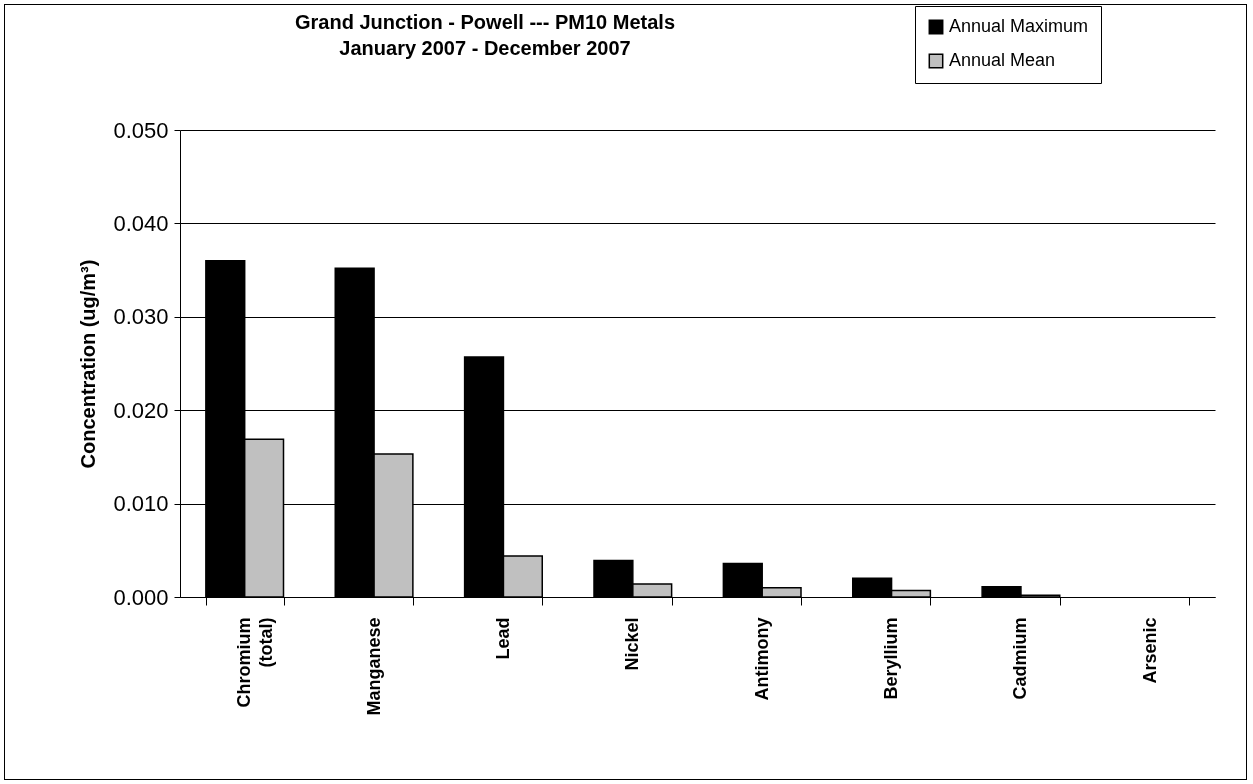  Describe the element at coordinates (761, 659) in the screenshot. I see `x-tick-label: Antimony` at that location.